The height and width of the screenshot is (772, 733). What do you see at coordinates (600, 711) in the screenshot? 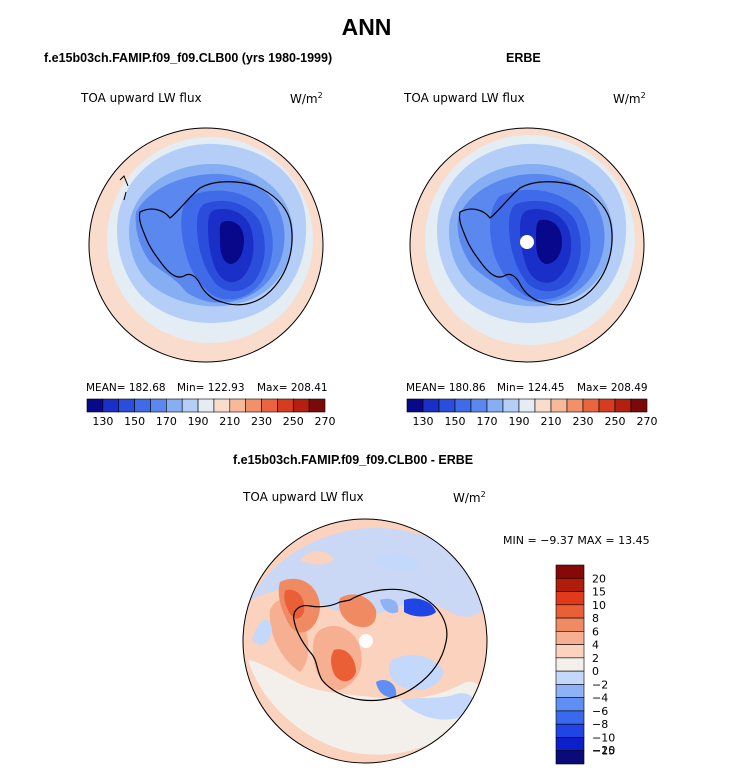
I see `colorbar-diff-tick-label: −6` at bounding box center [600, 711].